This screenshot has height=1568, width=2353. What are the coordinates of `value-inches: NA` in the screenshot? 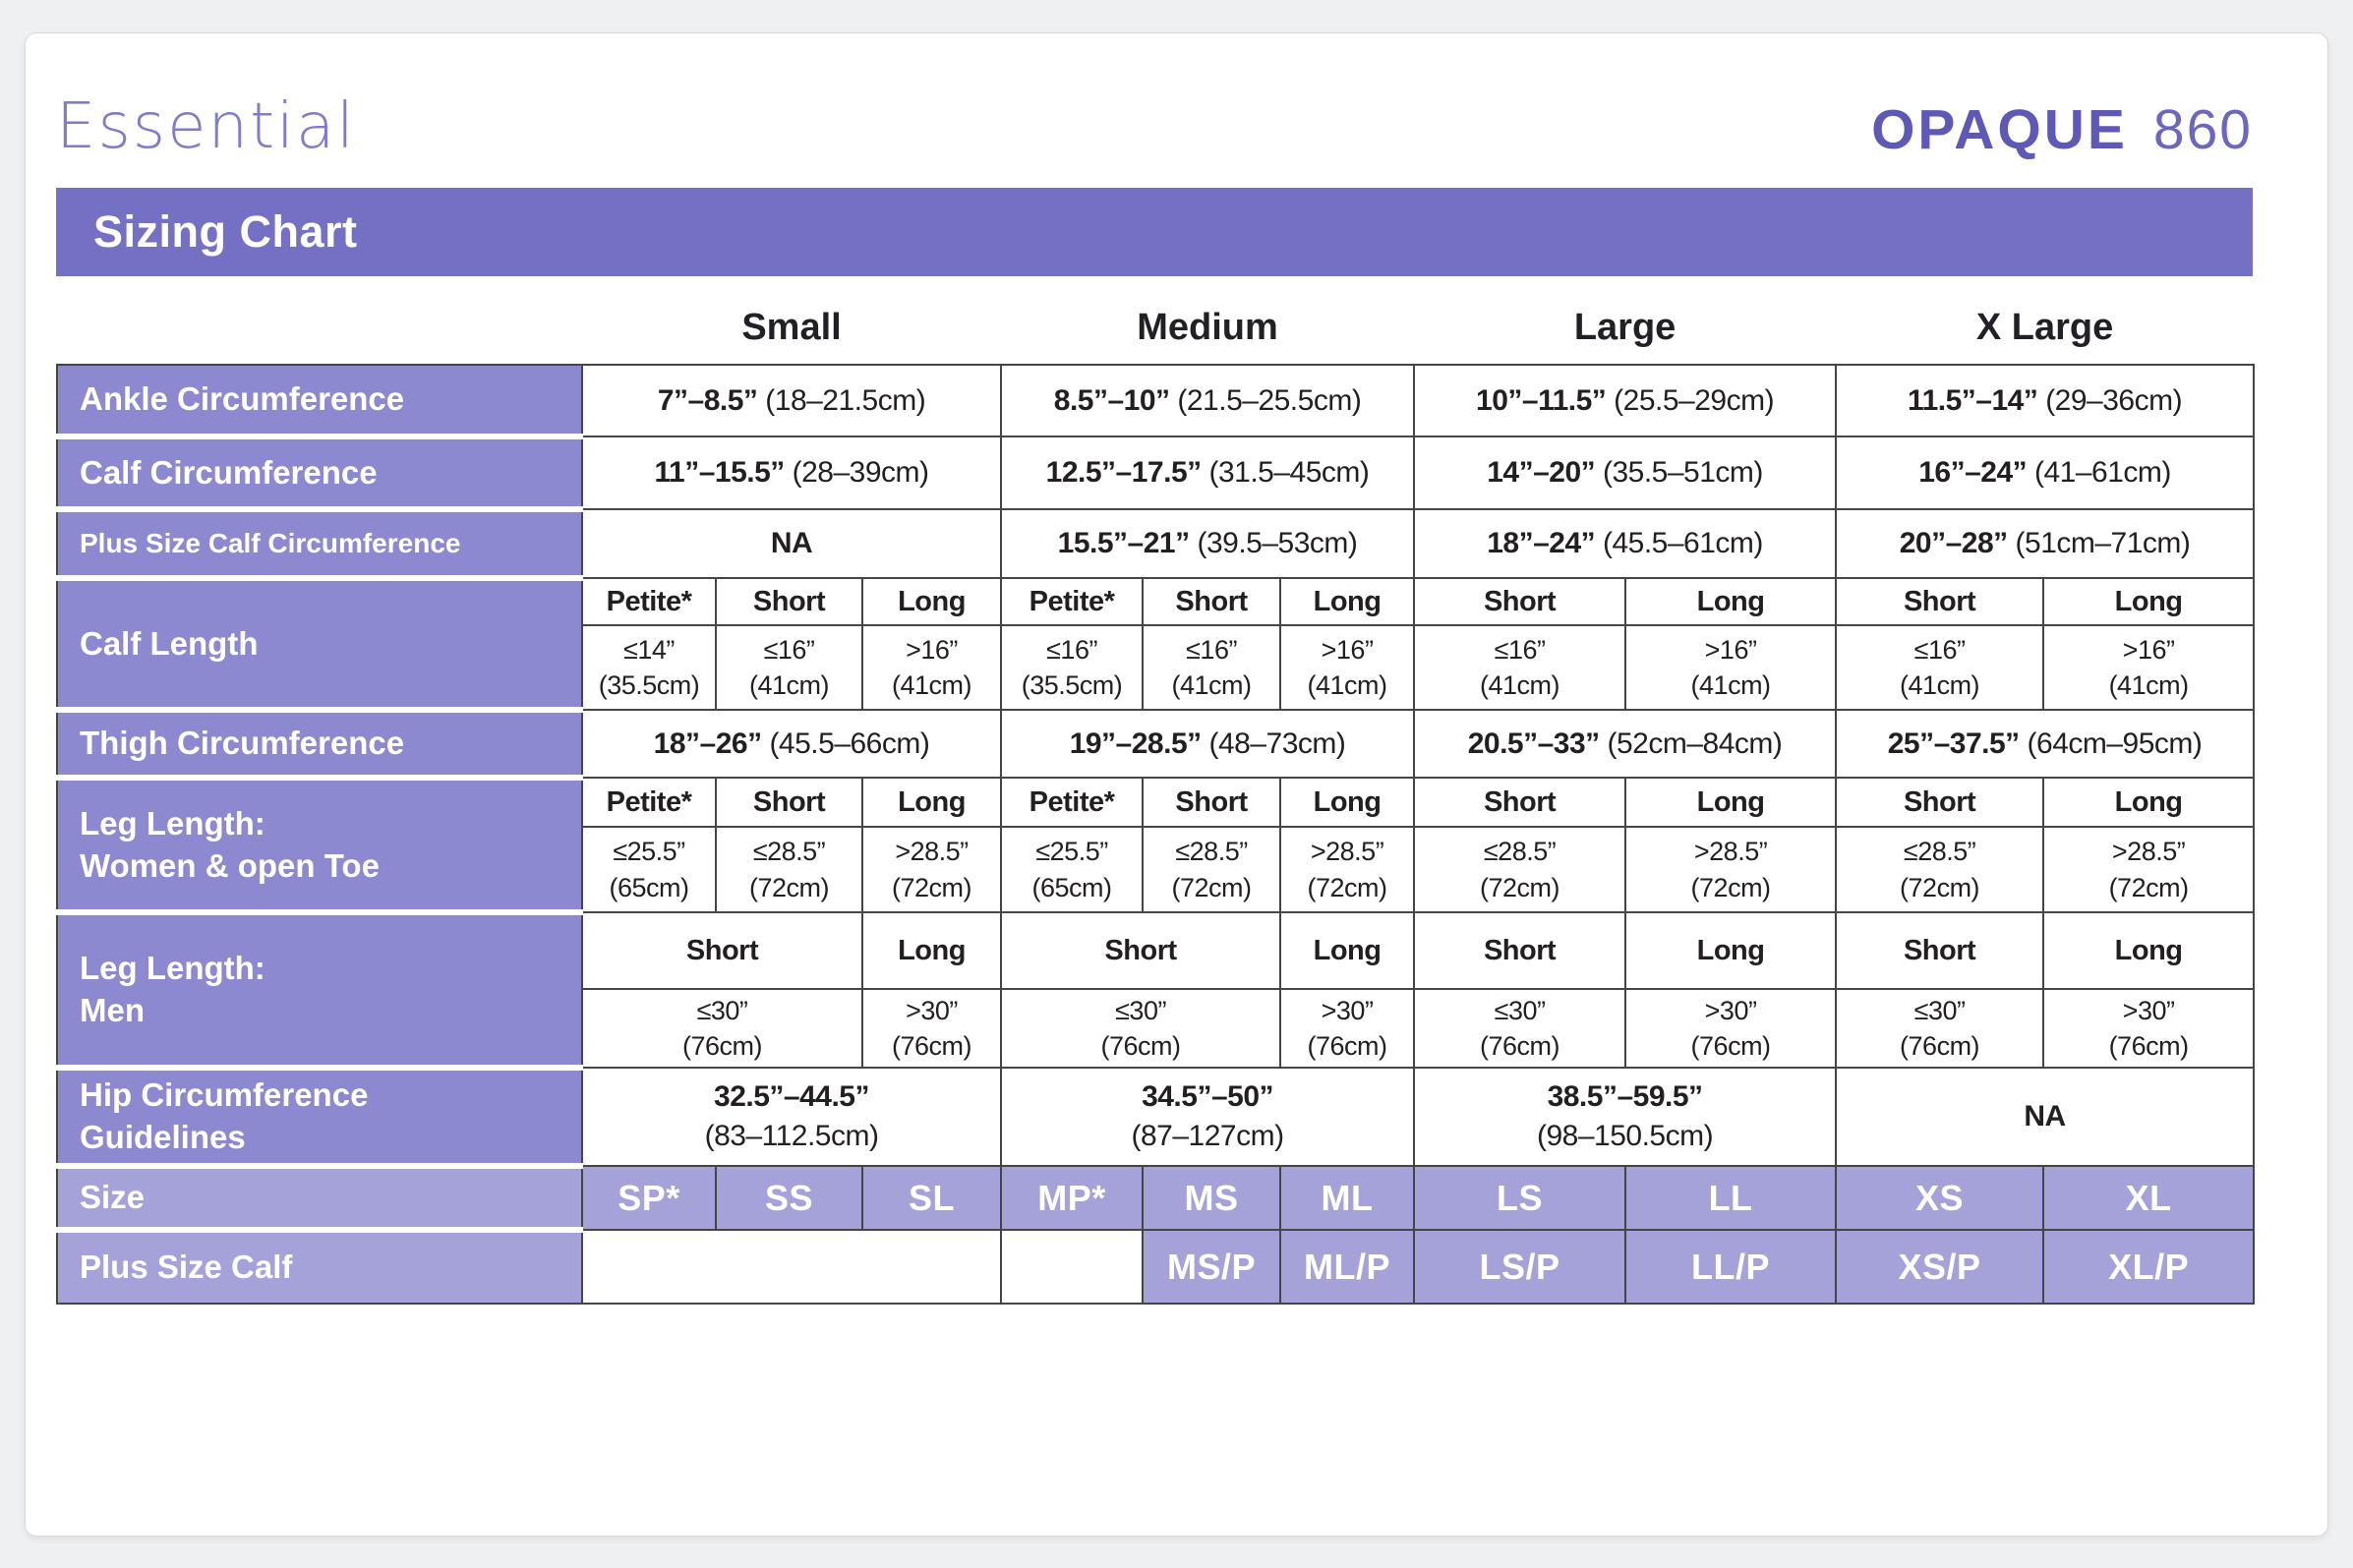 It's located at (791, 543).